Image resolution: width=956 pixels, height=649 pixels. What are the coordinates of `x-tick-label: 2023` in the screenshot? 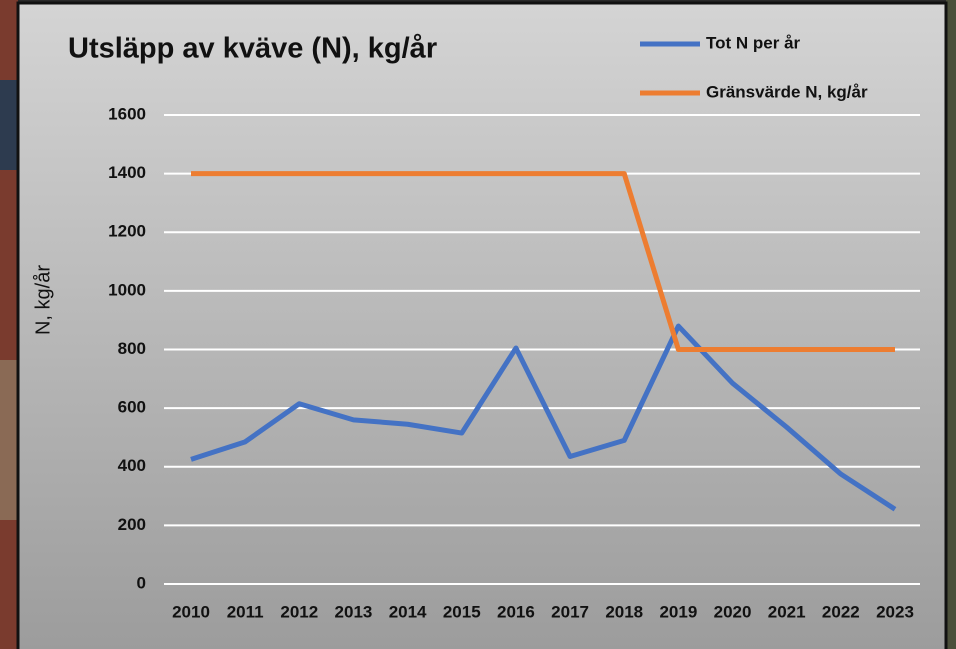 It's located at (895, 611).